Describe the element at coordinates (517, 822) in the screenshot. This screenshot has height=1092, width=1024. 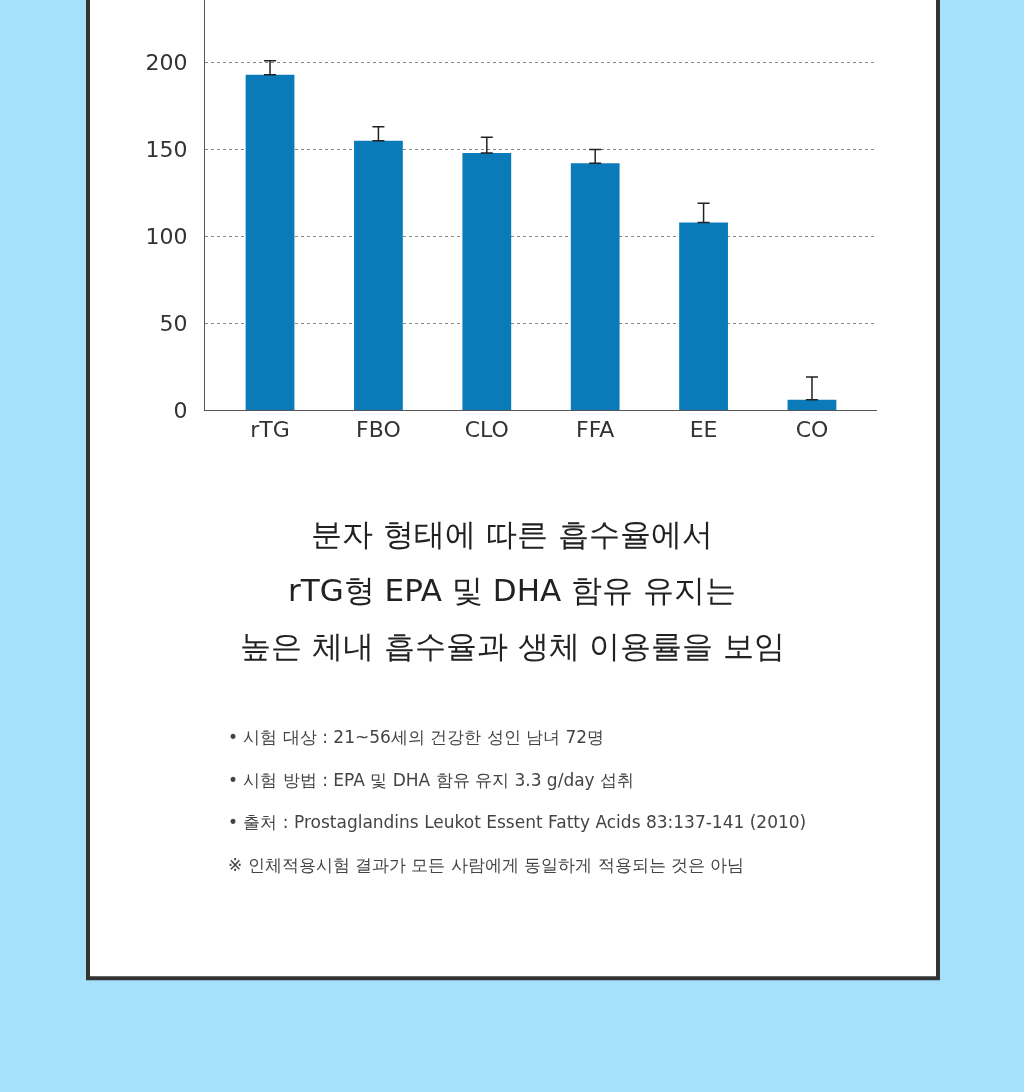
I see `text: • 출처 : Prostaglandins Leukot Essent Fatty Acids 83:137-141 (2010)` at that location.